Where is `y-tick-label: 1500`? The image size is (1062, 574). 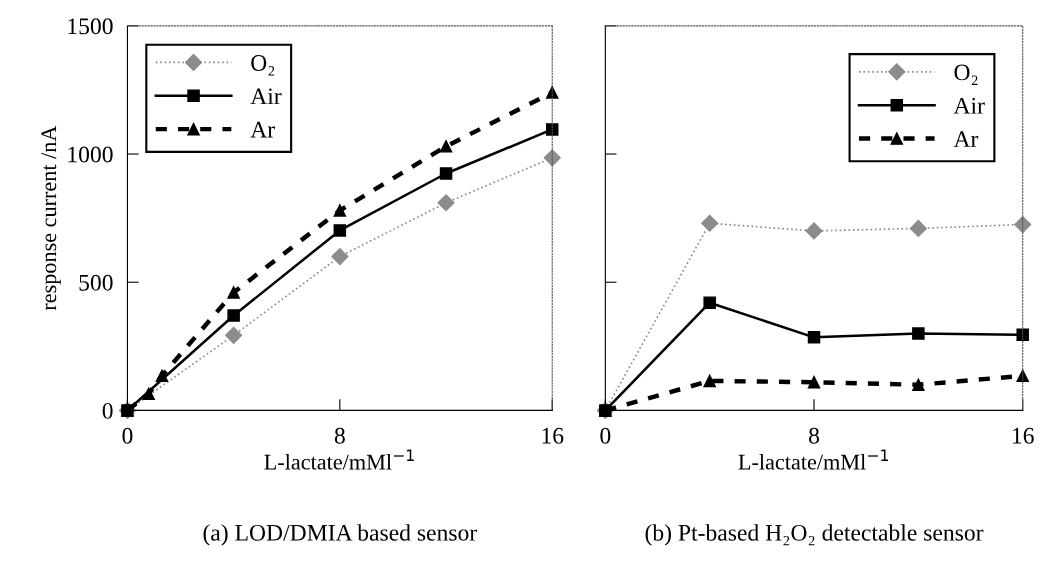
y-tick-label: 1500 is located at coordinates (90, 26).